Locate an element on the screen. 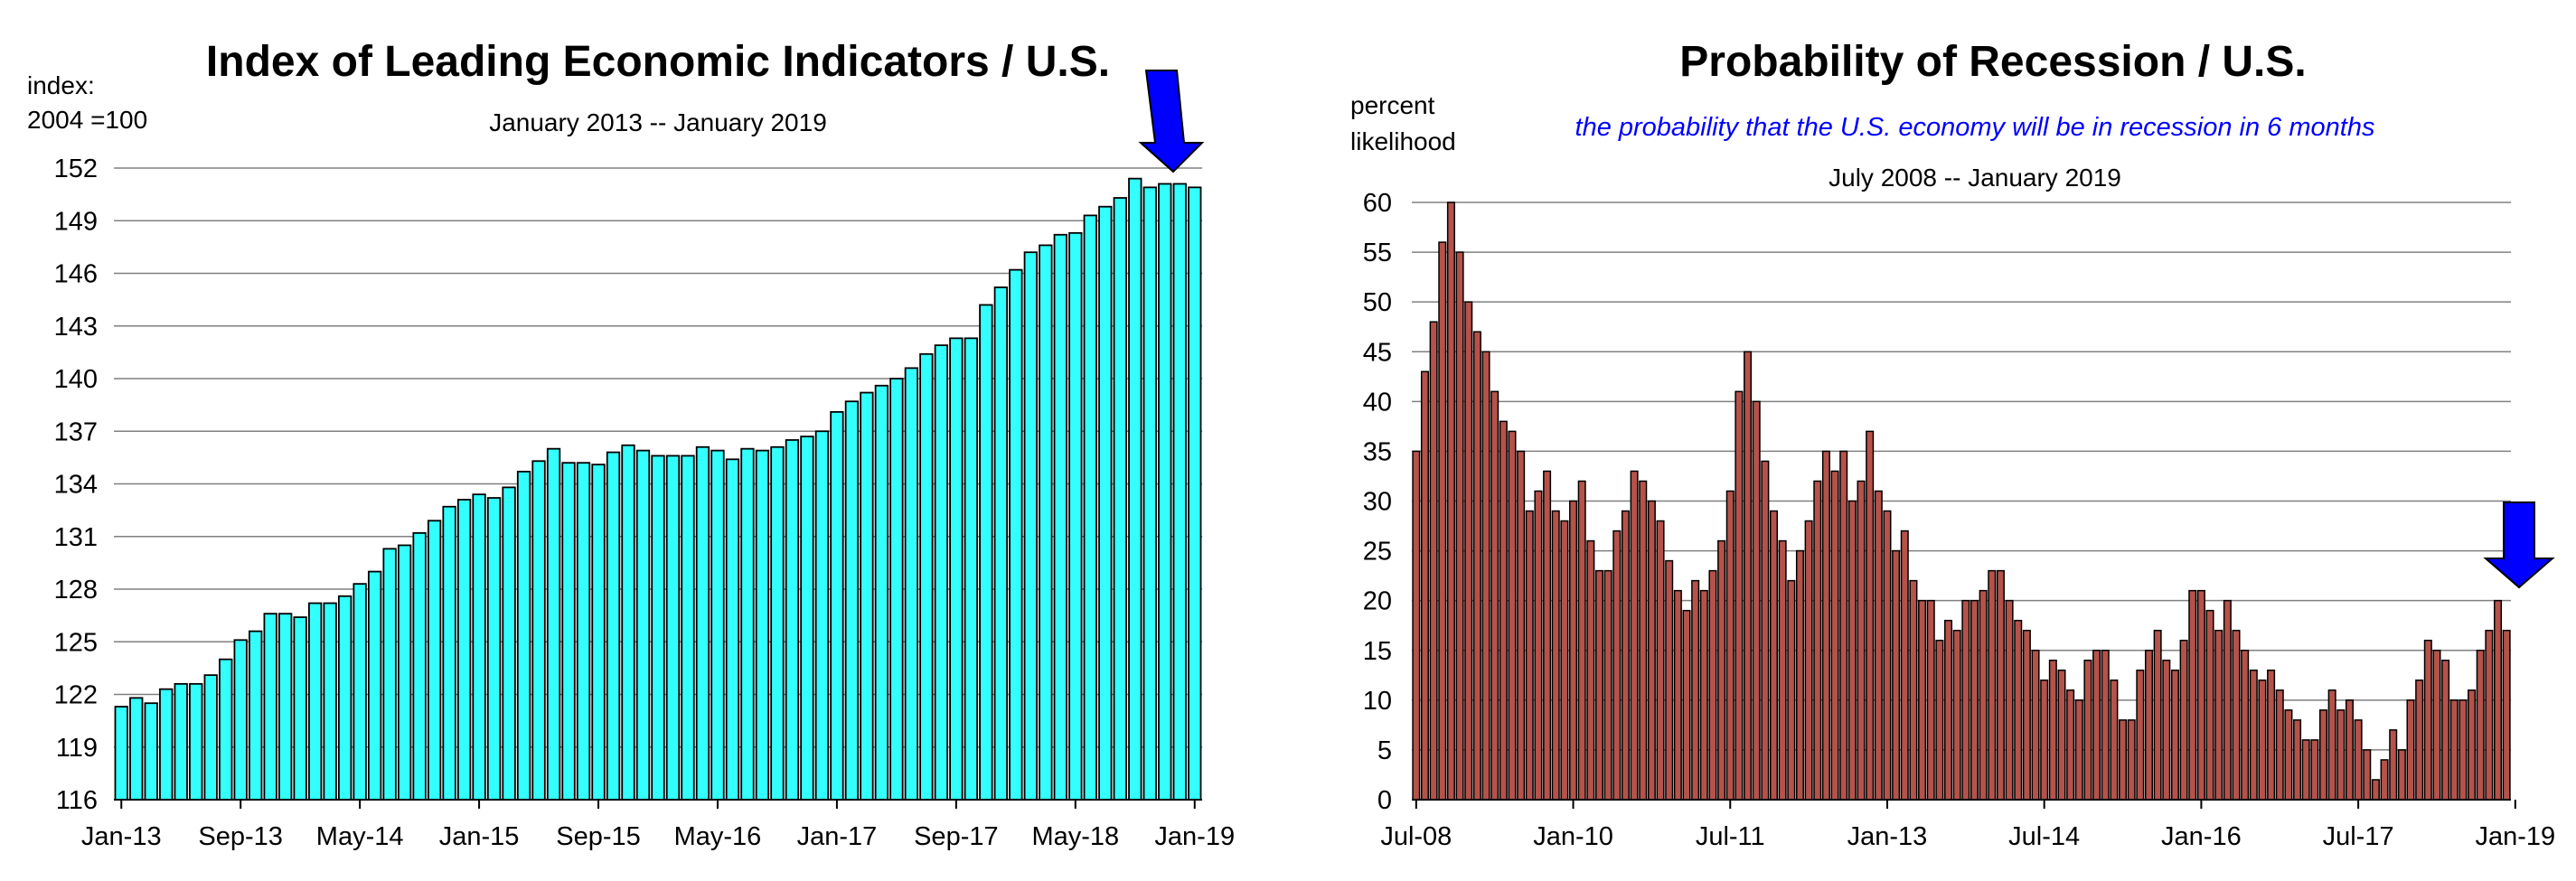 This screenshot has height=881, width=2576. y-tick-label: 143 is located at coordinates (76, 327).